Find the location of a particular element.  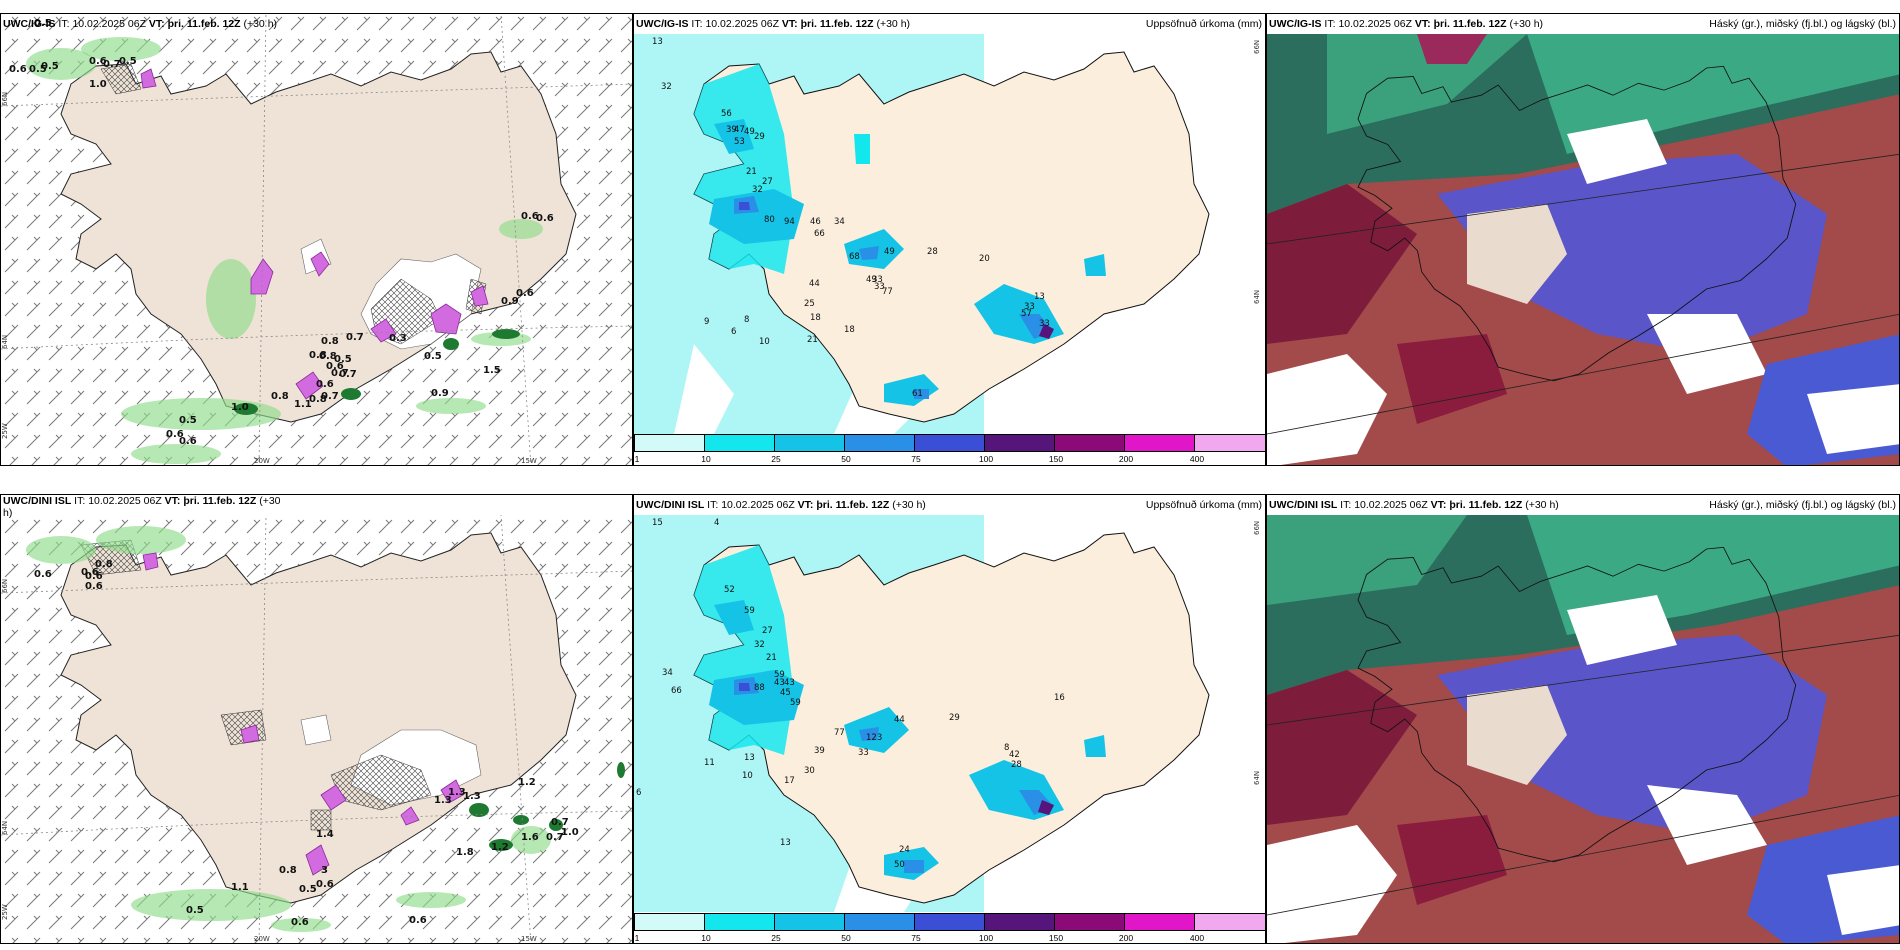

svg-text: 64N is located at coordinates (5, 342).